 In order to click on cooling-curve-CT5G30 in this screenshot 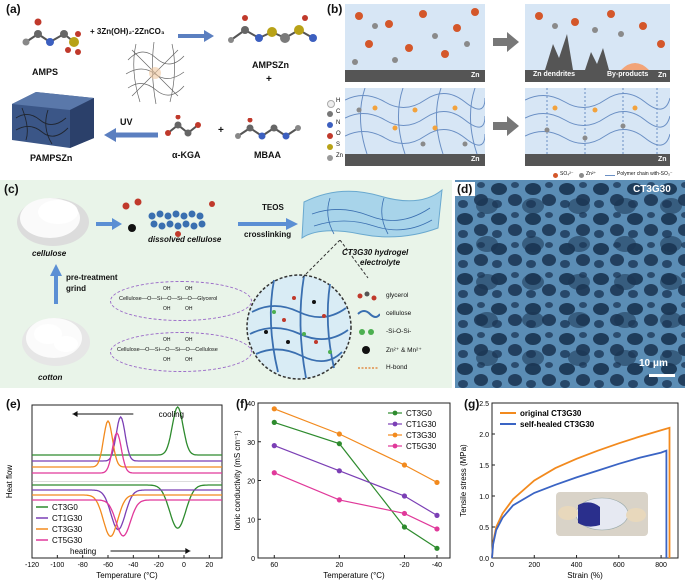, I will do `click(127, 452)`.